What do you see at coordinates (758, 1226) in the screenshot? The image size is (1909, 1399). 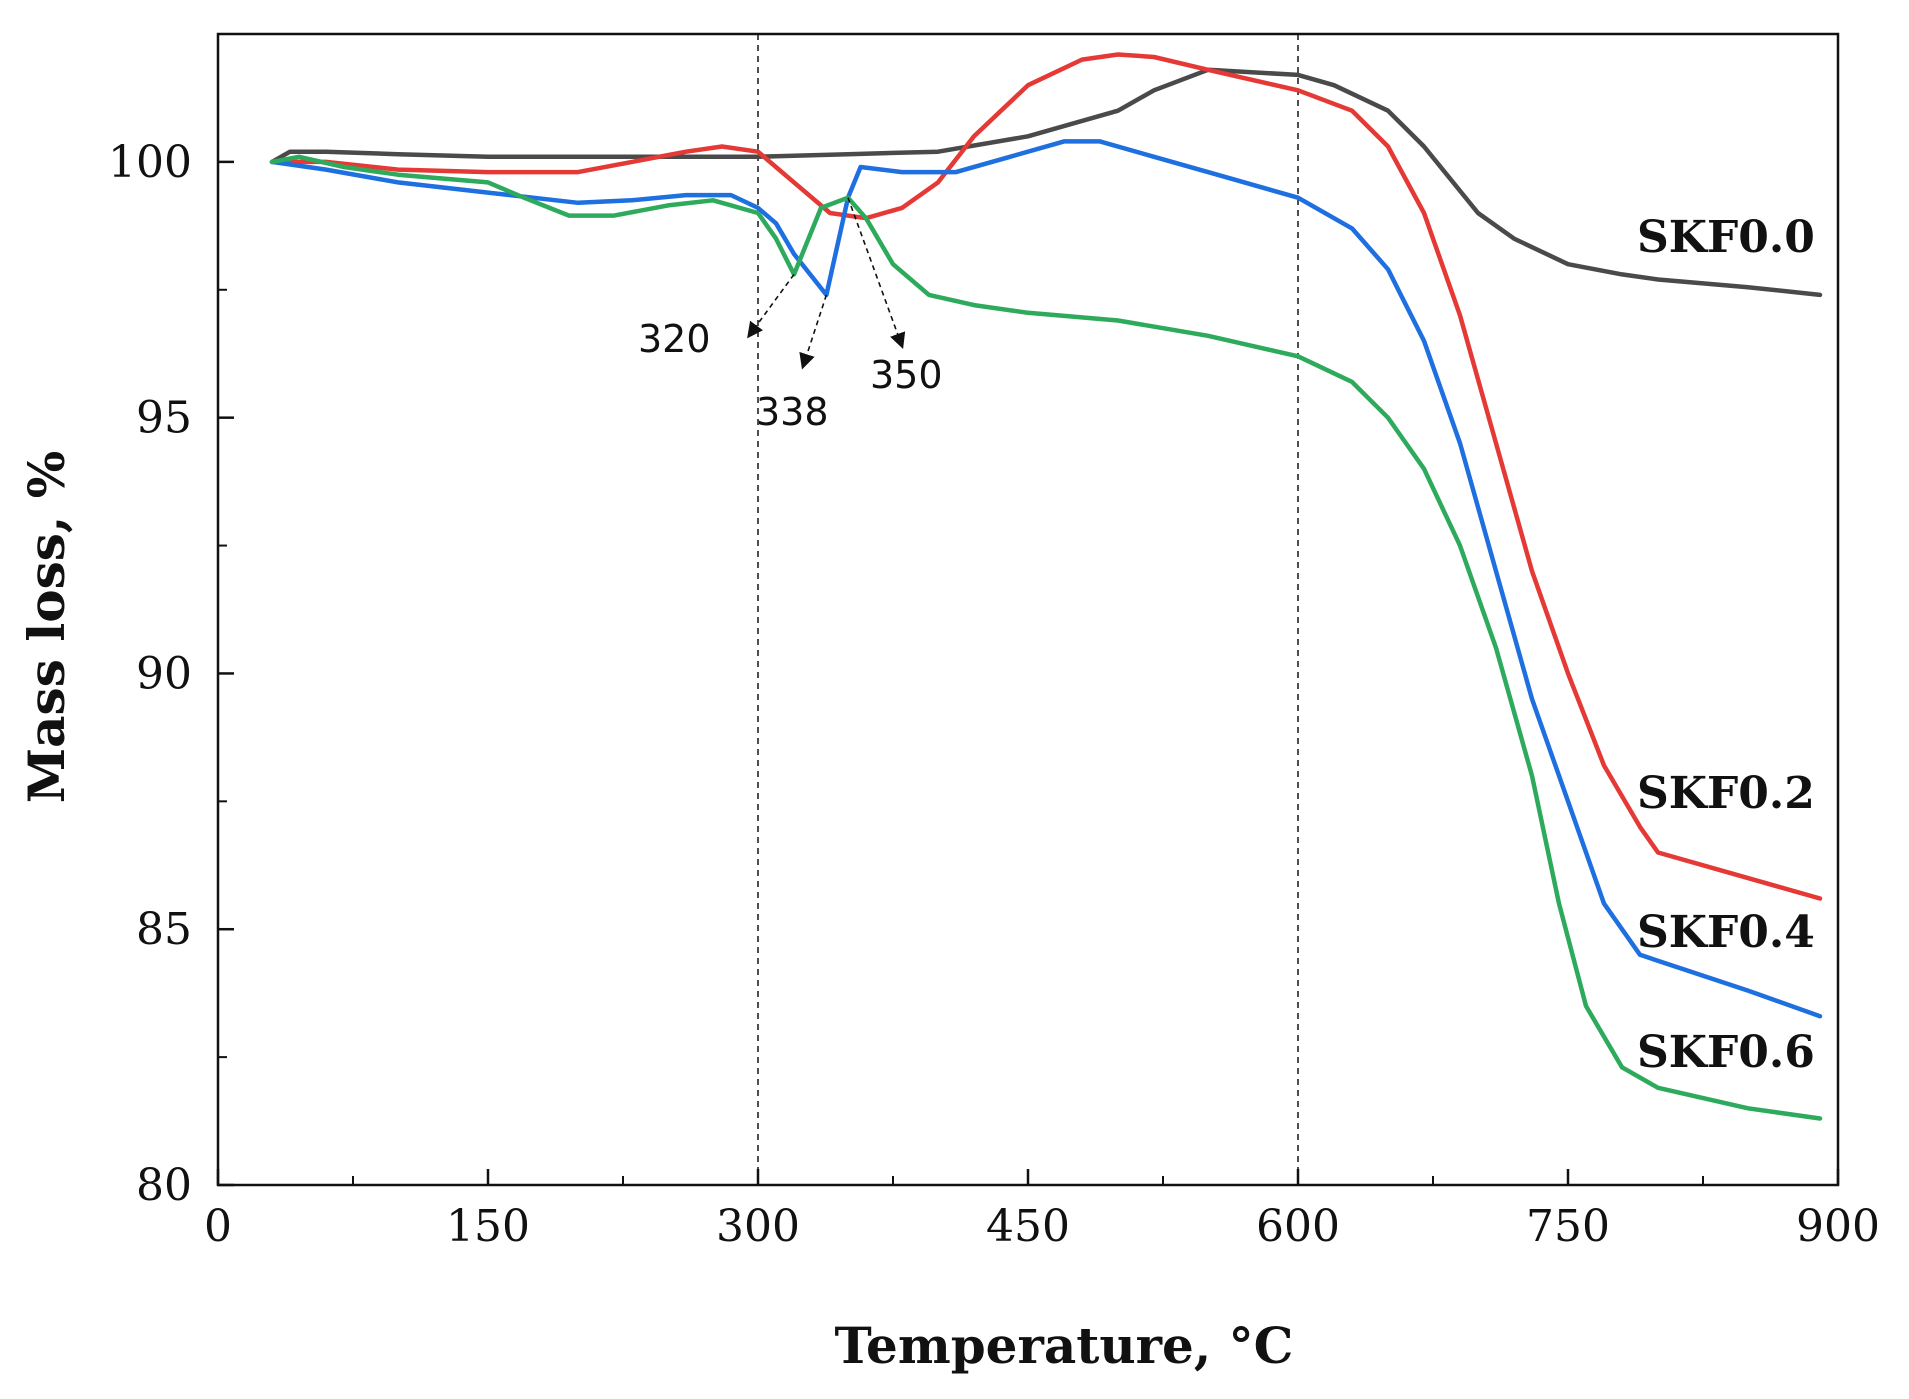 I see `x-tick-label-300: 300` at bounding box center [758, 1226].